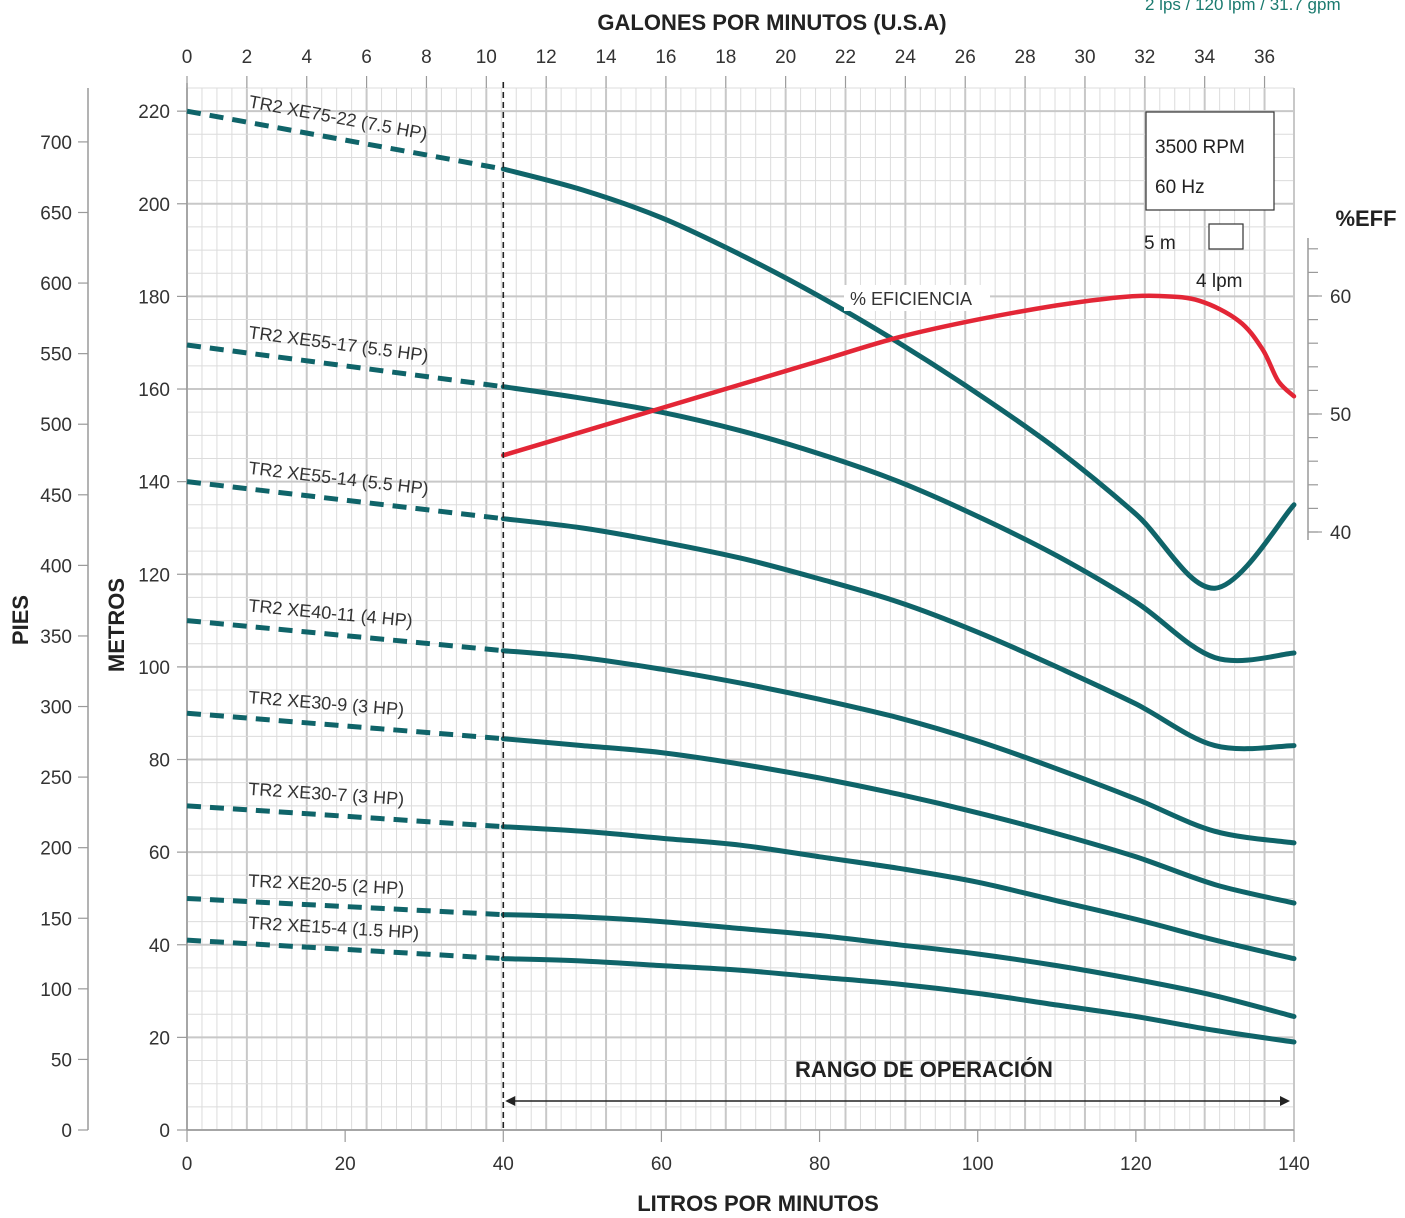 The width and height of the screenshot is (1405, 1218). Describe the element at coordinates (1243, 7) in the screenshot. I see `top-right-note: 2 lps / 120 lpm / 31.7 gpm` at that location.